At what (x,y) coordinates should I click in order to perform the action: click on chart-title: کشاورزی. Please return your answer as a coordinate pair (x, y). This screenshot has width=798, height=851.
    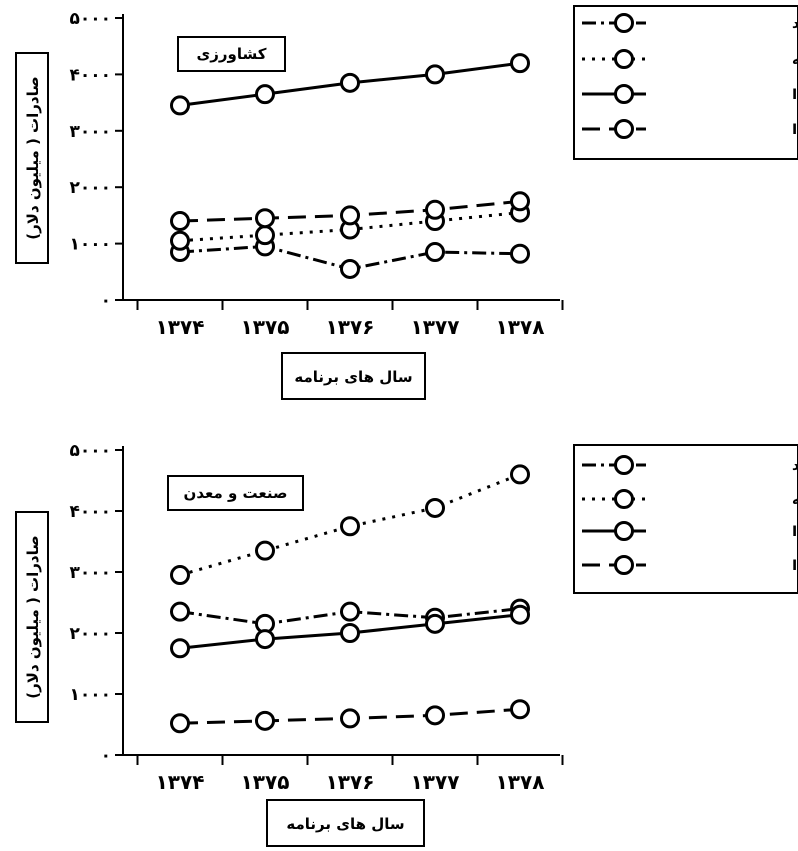
    Looking at the image, I should click on (232, 54).